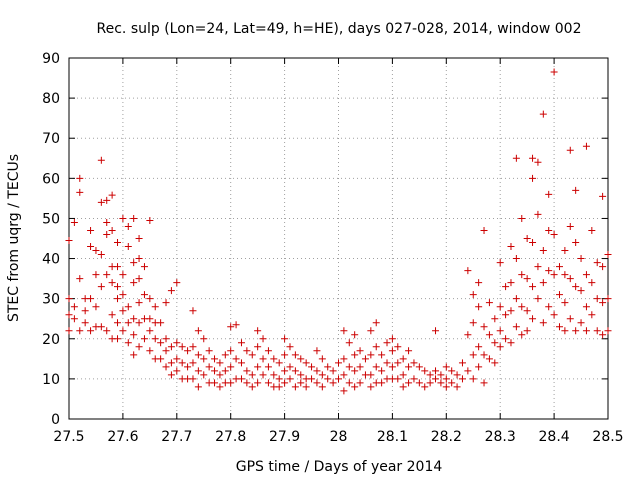  What do you see at coordinates (230, 437) in the screenshot?
I see `x-tick-label: 27.8` at bounding box center [230, 437].